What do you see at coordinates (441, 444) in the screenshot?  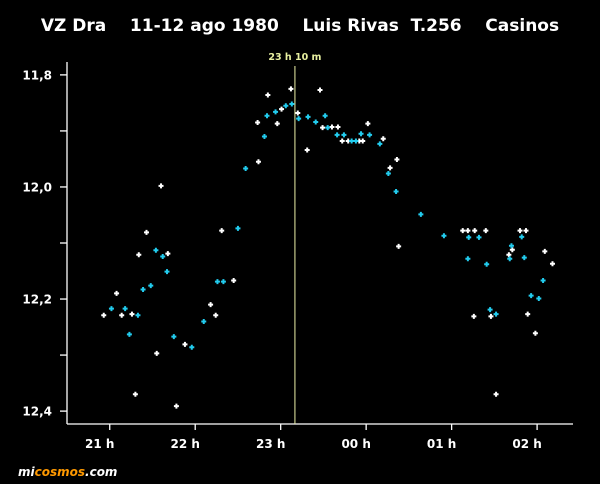 I see `x-tick-label: 01 h` at bounding box center [441, 444].